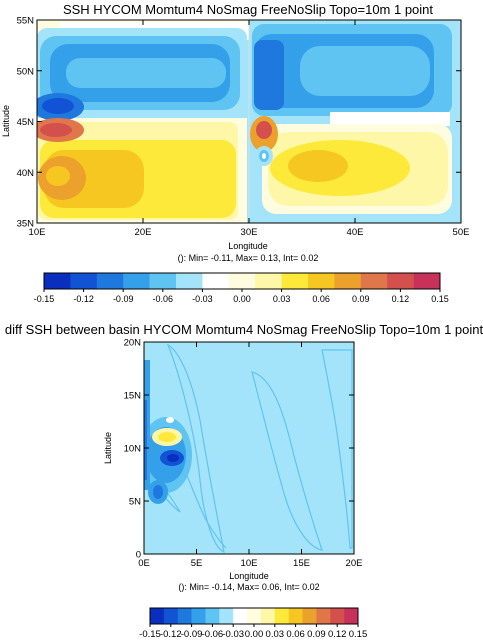  What do you see at coordinates (150, 634) in the screenshot?
I see `colorbar-tick-label: -0.15` at bounding box center [150, 634].